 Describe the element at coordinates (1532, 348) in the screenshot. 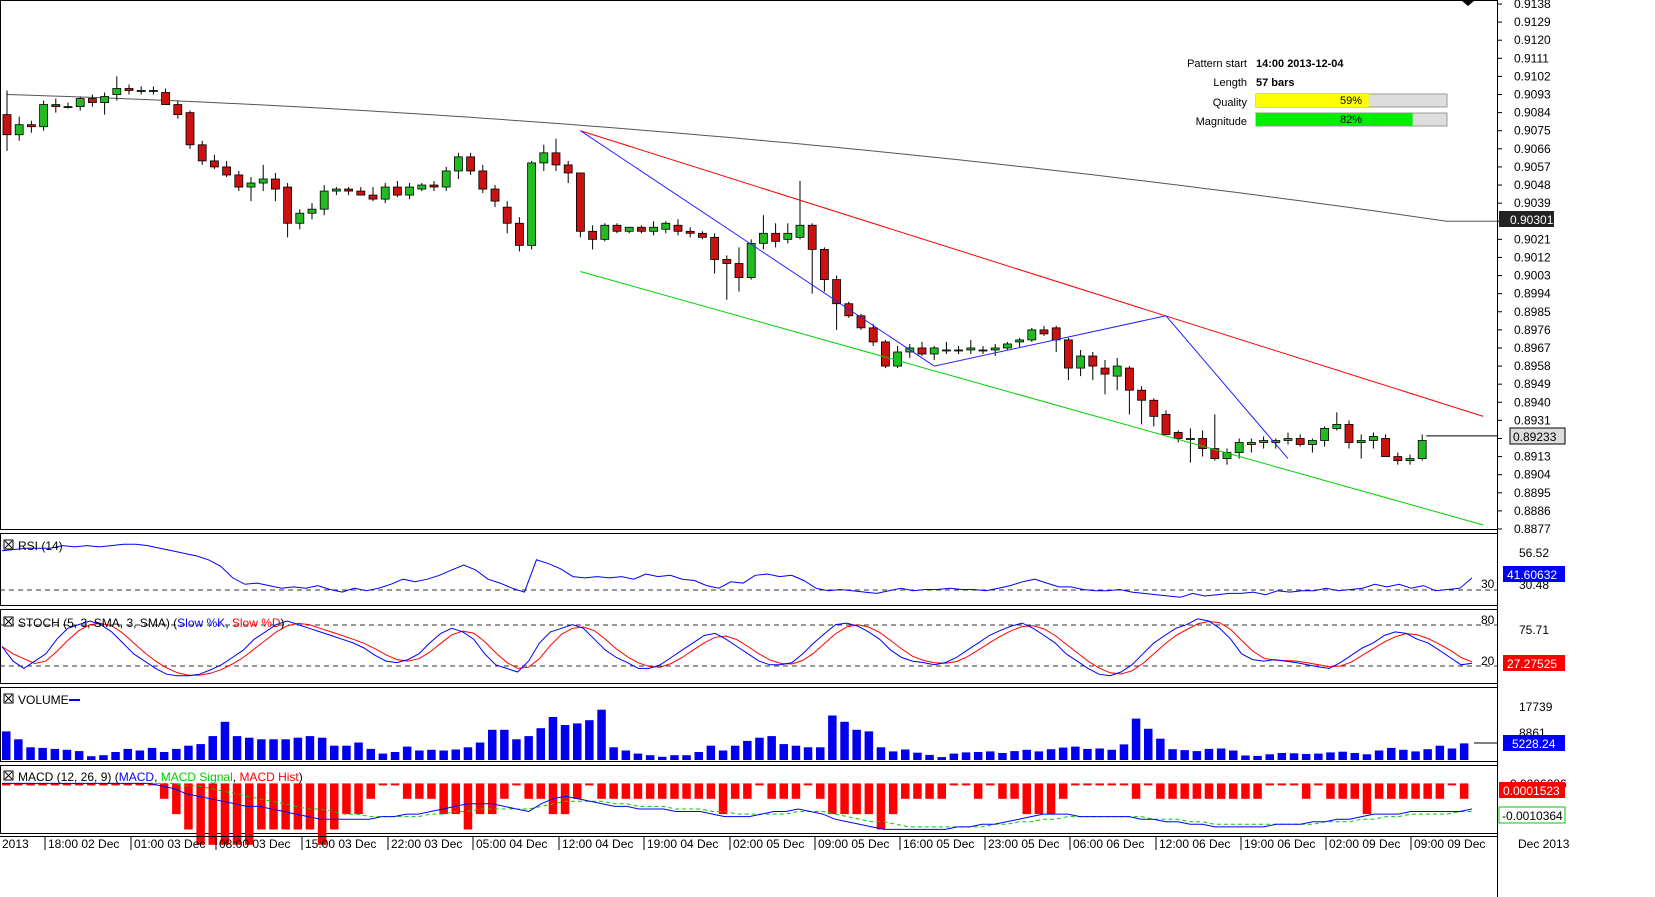

I see `price-tick-label: 0.8967` at that location.